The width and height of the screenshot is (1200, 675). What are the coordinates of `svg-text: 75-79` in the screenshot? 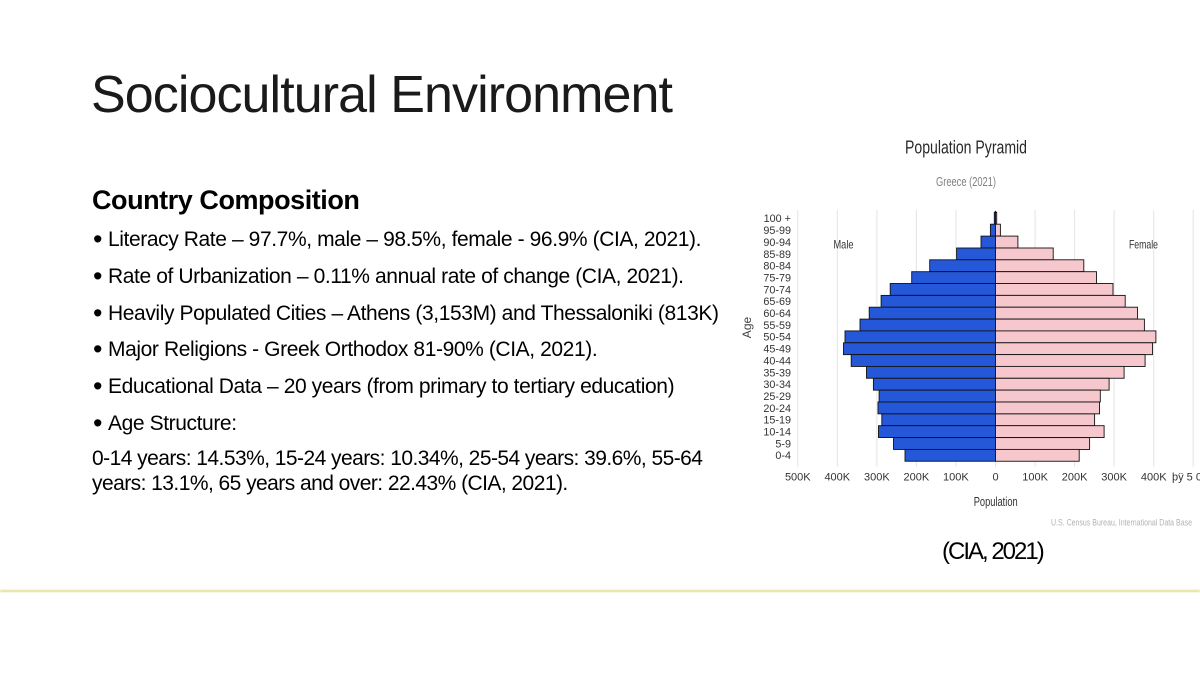 It's located at (777, 279).